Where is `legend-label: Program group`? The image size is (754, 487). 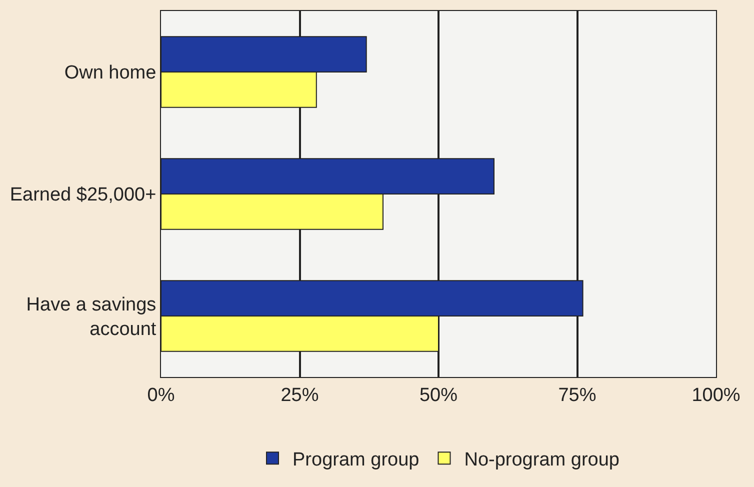
legend-label: Program group is located at coordinates (356, 459).